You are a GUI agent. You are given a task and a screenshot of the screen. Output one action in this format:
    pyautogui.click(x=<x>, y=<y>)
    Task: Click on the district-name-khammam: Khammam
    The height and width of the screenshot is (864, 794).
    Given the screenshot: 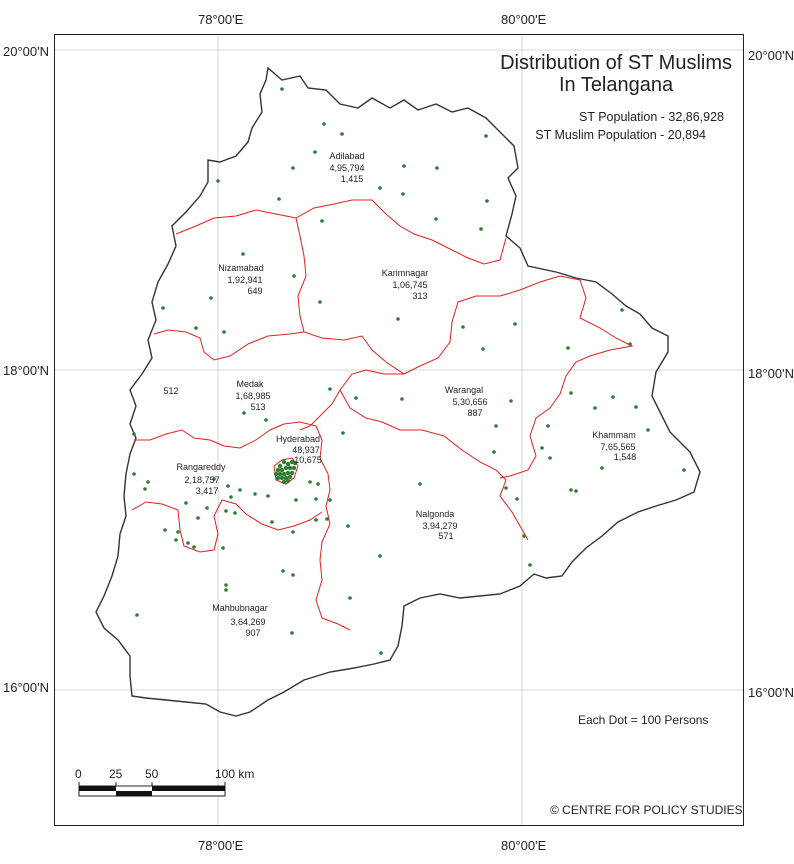 What is the action you would take?
    pyautogui.click(x=614, y=435)
    